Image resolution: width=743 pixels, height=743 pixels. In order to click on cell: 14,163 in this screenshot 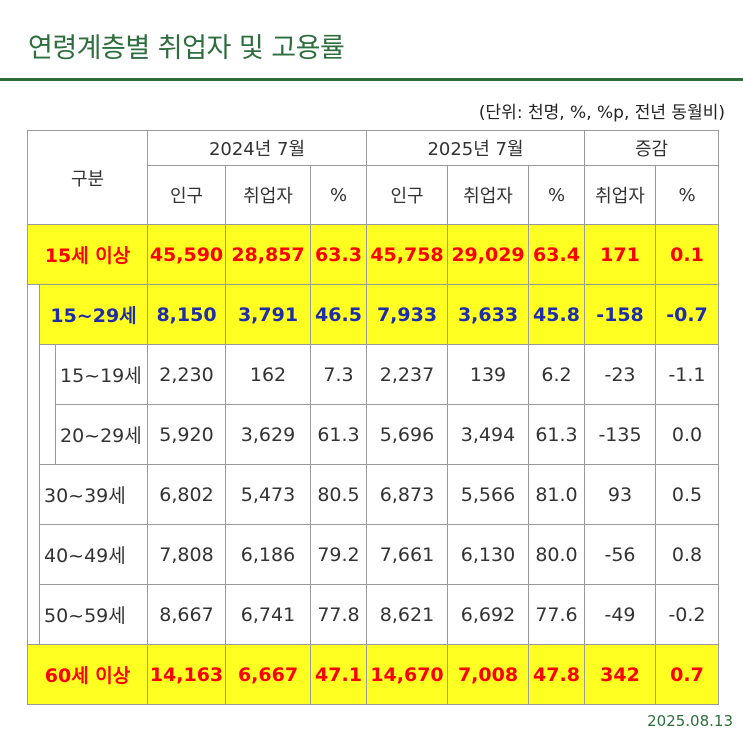, I will do `click(186, 674)`.